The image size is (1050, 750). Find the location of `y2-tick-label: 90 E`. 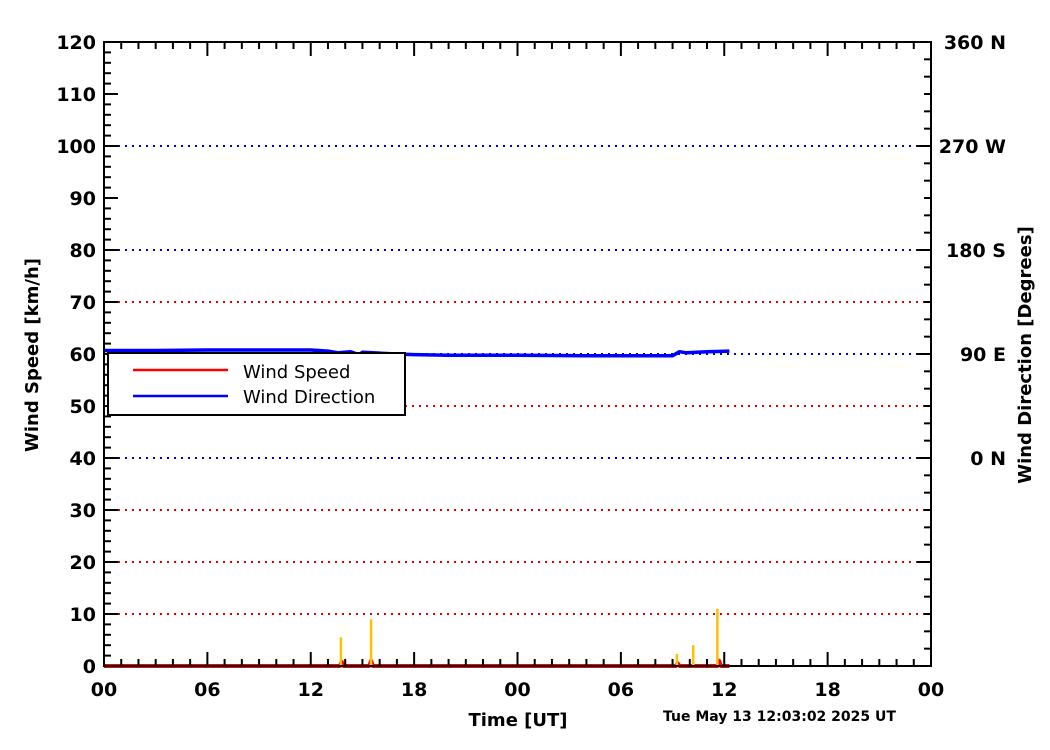

y2-tick-label: 90 E is located at coordinates (983, 355).